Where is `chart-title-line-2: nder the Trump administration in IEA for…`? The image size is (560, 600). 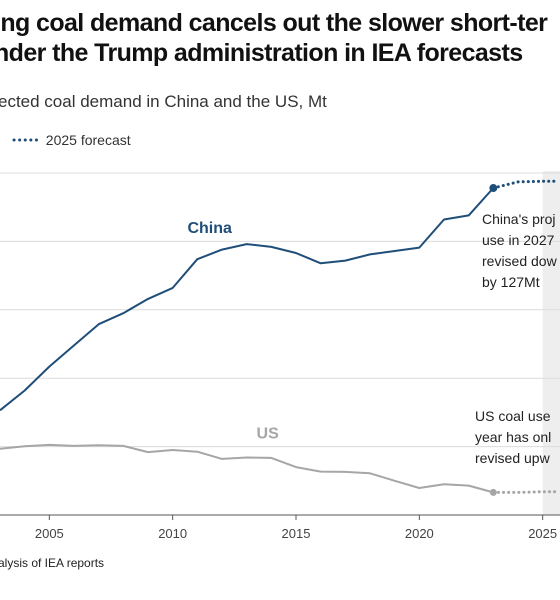 chart-title-line-2: nder the Trump administration in IEA for… is located at coordinates (261, 53).